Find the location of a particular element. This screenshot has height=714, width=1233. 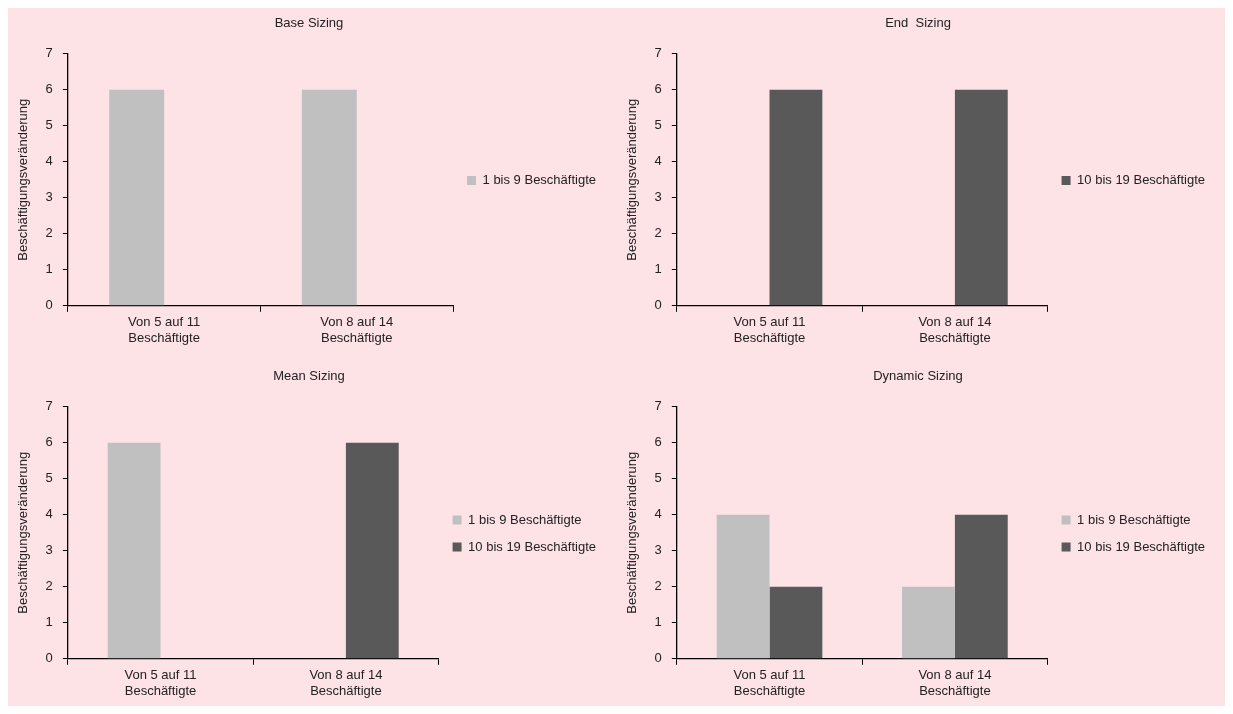

chart-title: Dynamic Sizing is located at coordinates (918, 376).